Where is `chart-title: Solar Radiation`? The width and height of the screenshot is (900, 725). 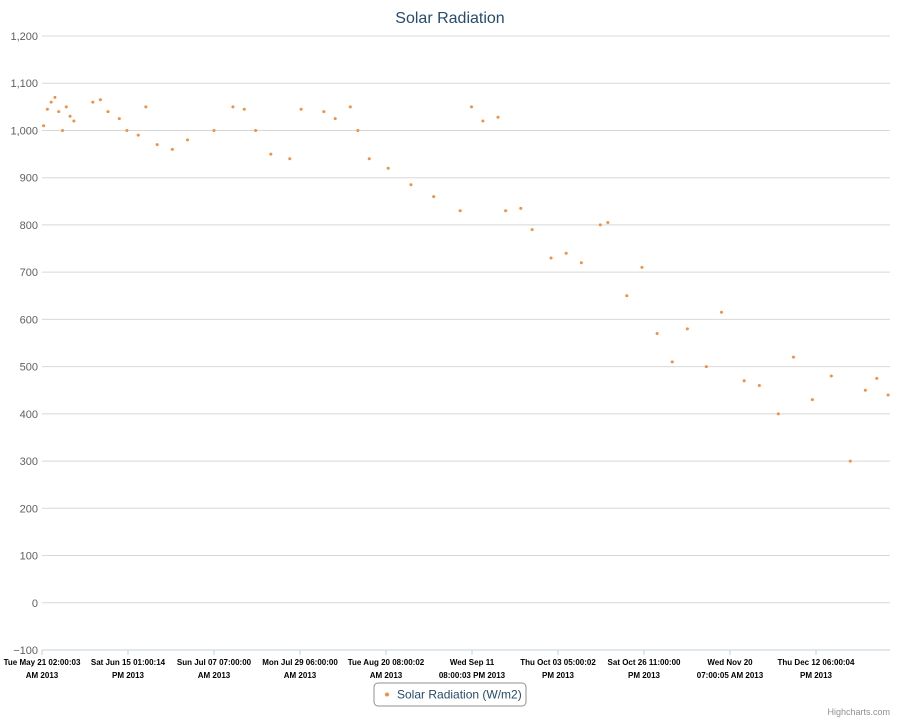
chart-title: Solar Radiation is located at coordinates (449, 18).